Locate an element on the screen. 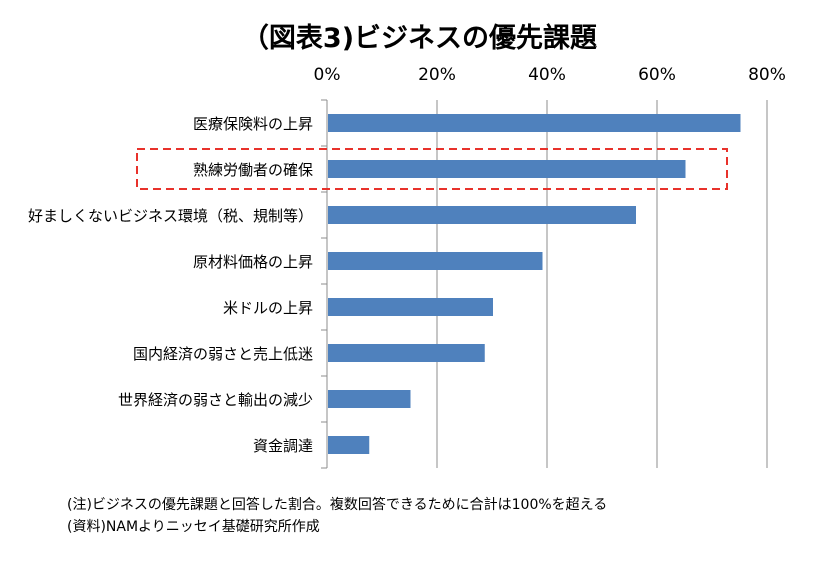  category-label: 世界経済の弱さと輸出の減少 is located at coordinates (215, 400).